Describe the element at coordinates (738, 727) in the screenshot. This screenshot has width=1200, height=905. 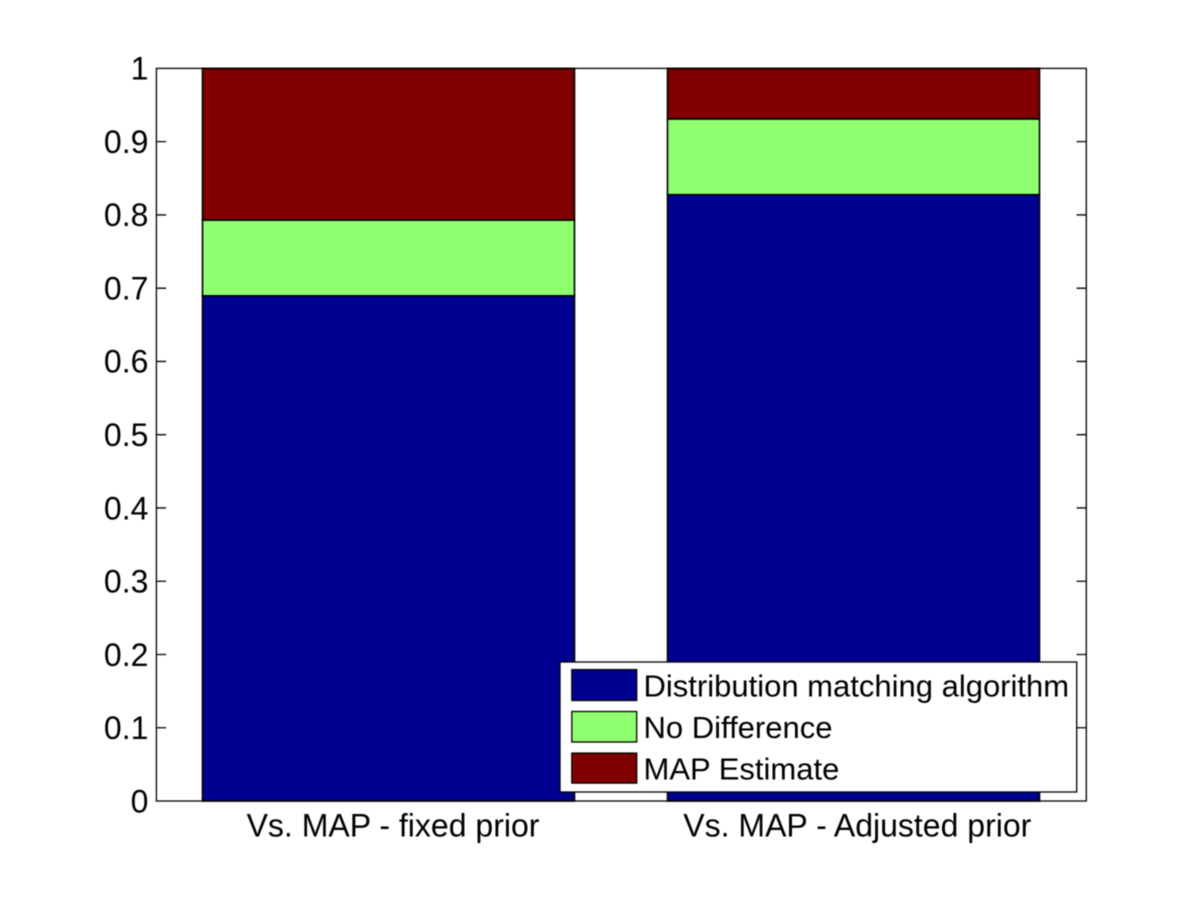
I see `svg-text: No Difference` at that location.